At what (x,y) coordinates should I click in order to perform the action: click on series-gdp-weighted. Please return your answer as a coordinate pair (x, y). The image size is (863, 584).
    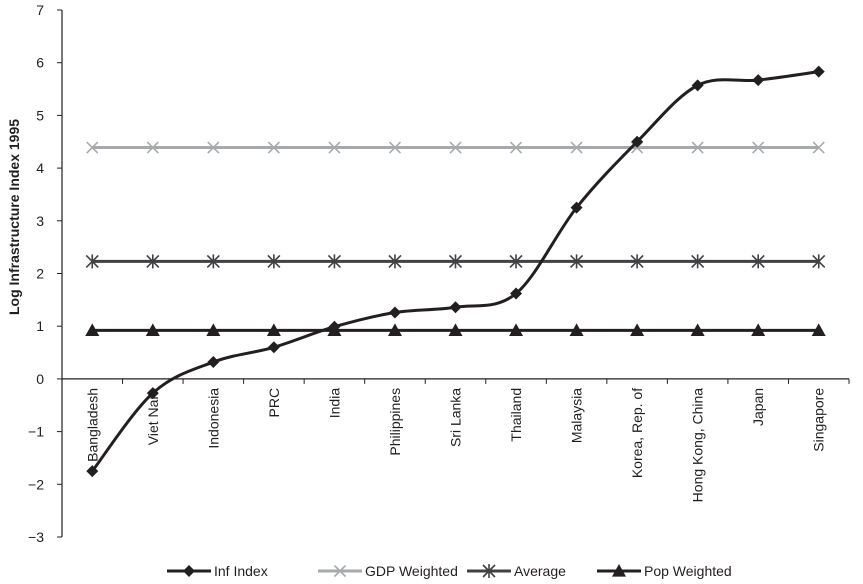
    Looking at the image, I should click on (455, 147).